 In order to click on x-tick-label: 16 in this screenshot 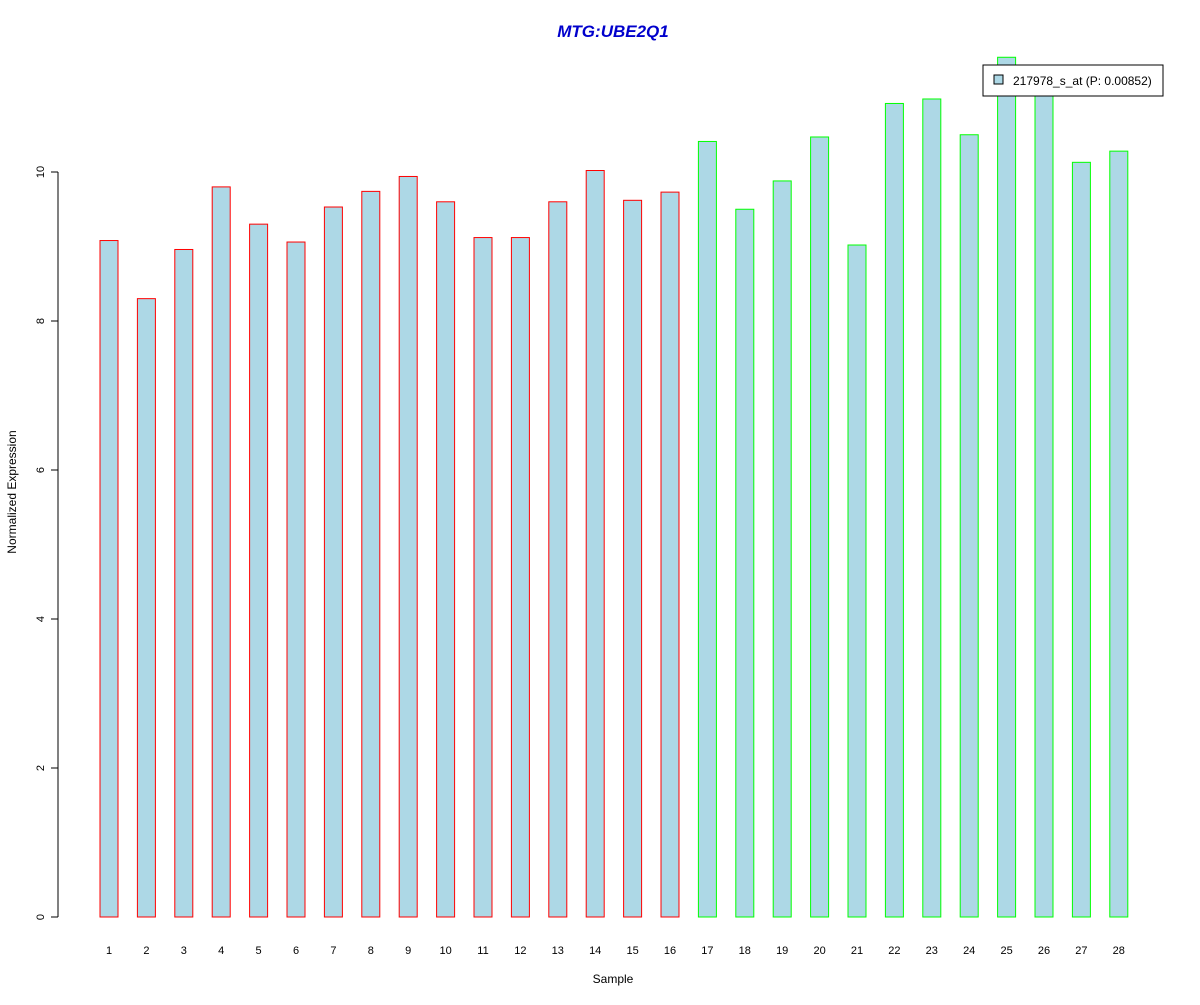, I will do `click(670, 951)`.